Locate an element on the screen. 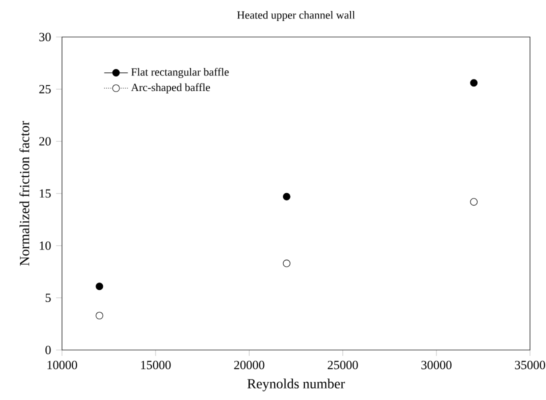  x-tick-label: 25000 is located at coordinates (343, 365).